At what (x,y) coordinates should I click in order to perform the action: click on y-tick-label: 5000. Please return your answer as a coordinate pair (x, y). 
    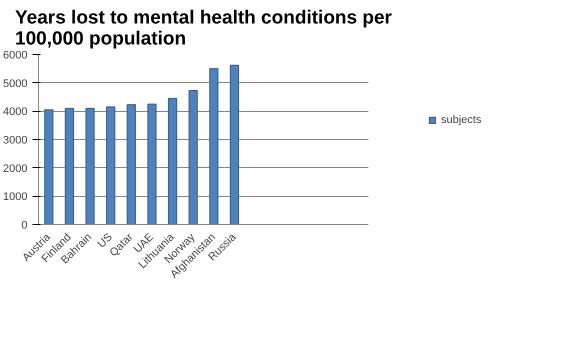
    Looking at the image, I should click on (15, 84).